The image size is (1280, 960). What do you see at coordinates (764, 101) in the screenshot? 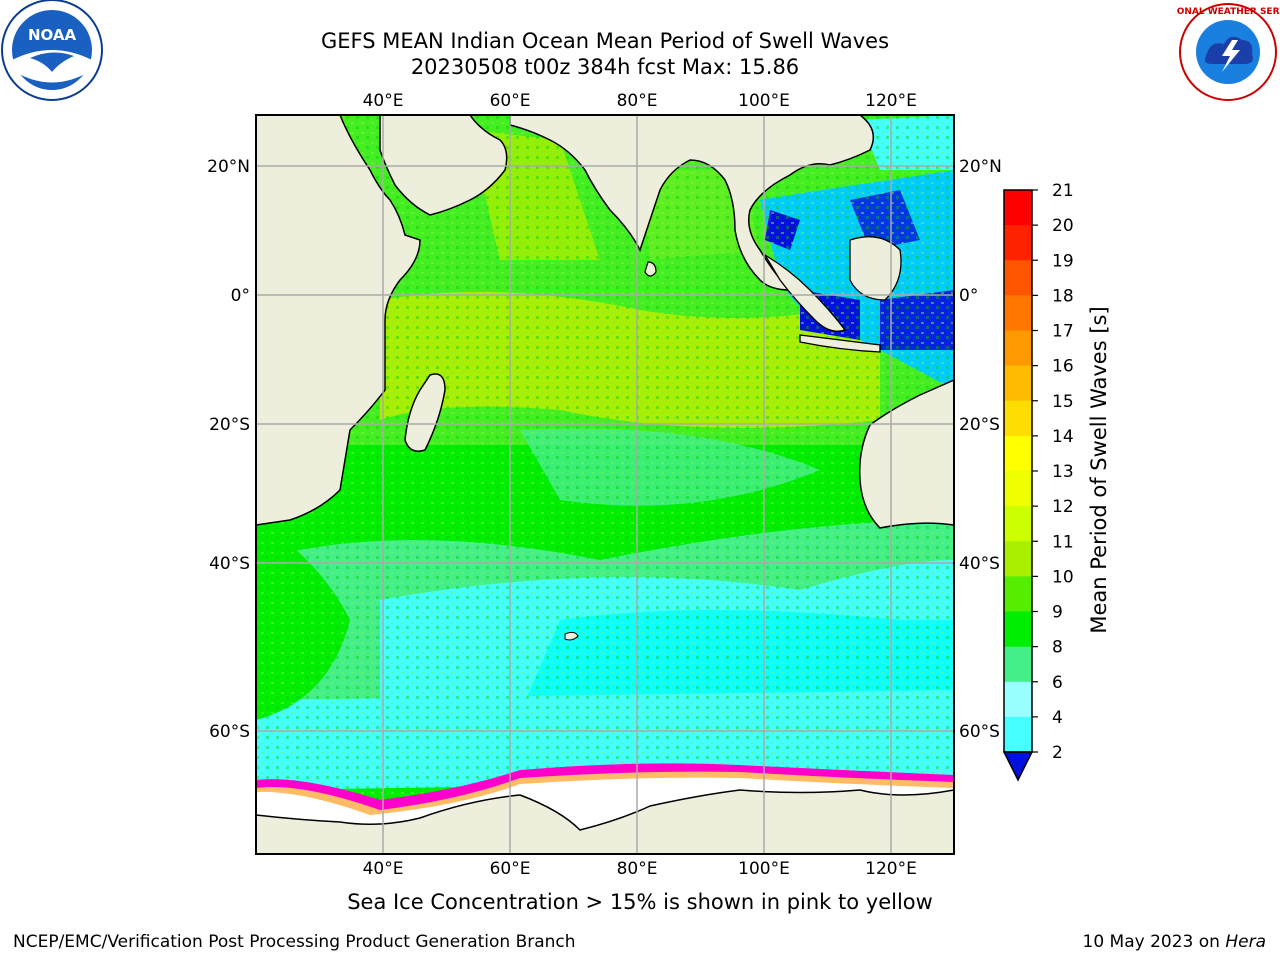
I see `lon-label-top: 100°E` at bounding box center [764, 101].